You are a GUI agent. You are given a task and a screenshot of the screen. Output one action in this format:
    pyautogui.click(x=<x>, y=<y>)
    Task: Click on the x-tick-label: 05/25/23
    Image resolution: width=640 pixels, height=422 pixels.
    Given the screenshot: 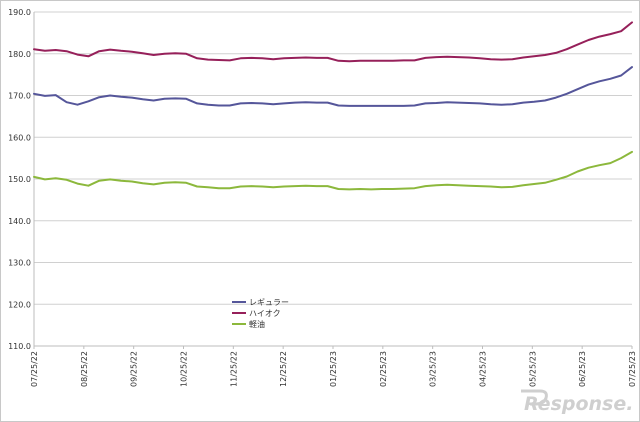 What is the action you would take?
    pyautogui.click(x=532, y=369)
    